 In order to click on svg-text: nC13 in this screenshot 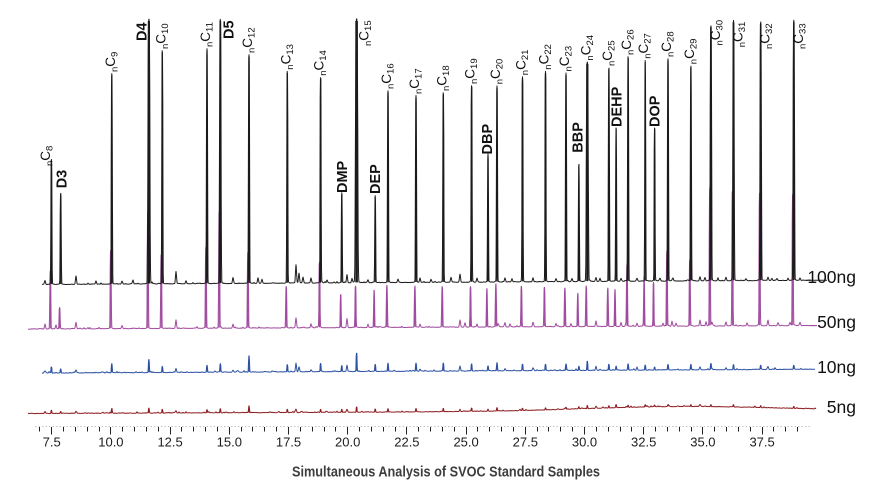, I will do `click(287, 57)`.